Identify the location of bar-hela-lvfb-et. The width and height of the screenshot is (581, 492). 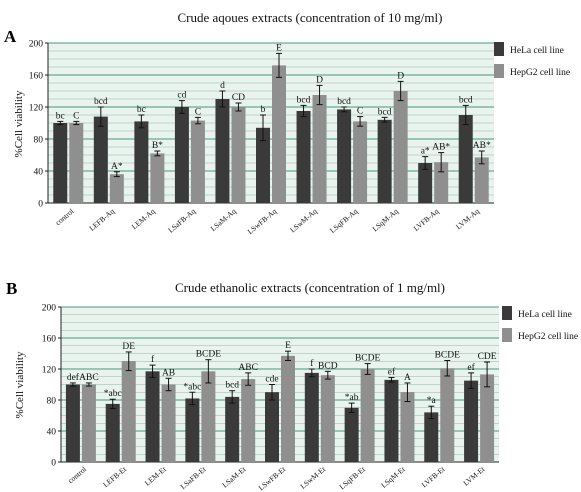
(431, 437).